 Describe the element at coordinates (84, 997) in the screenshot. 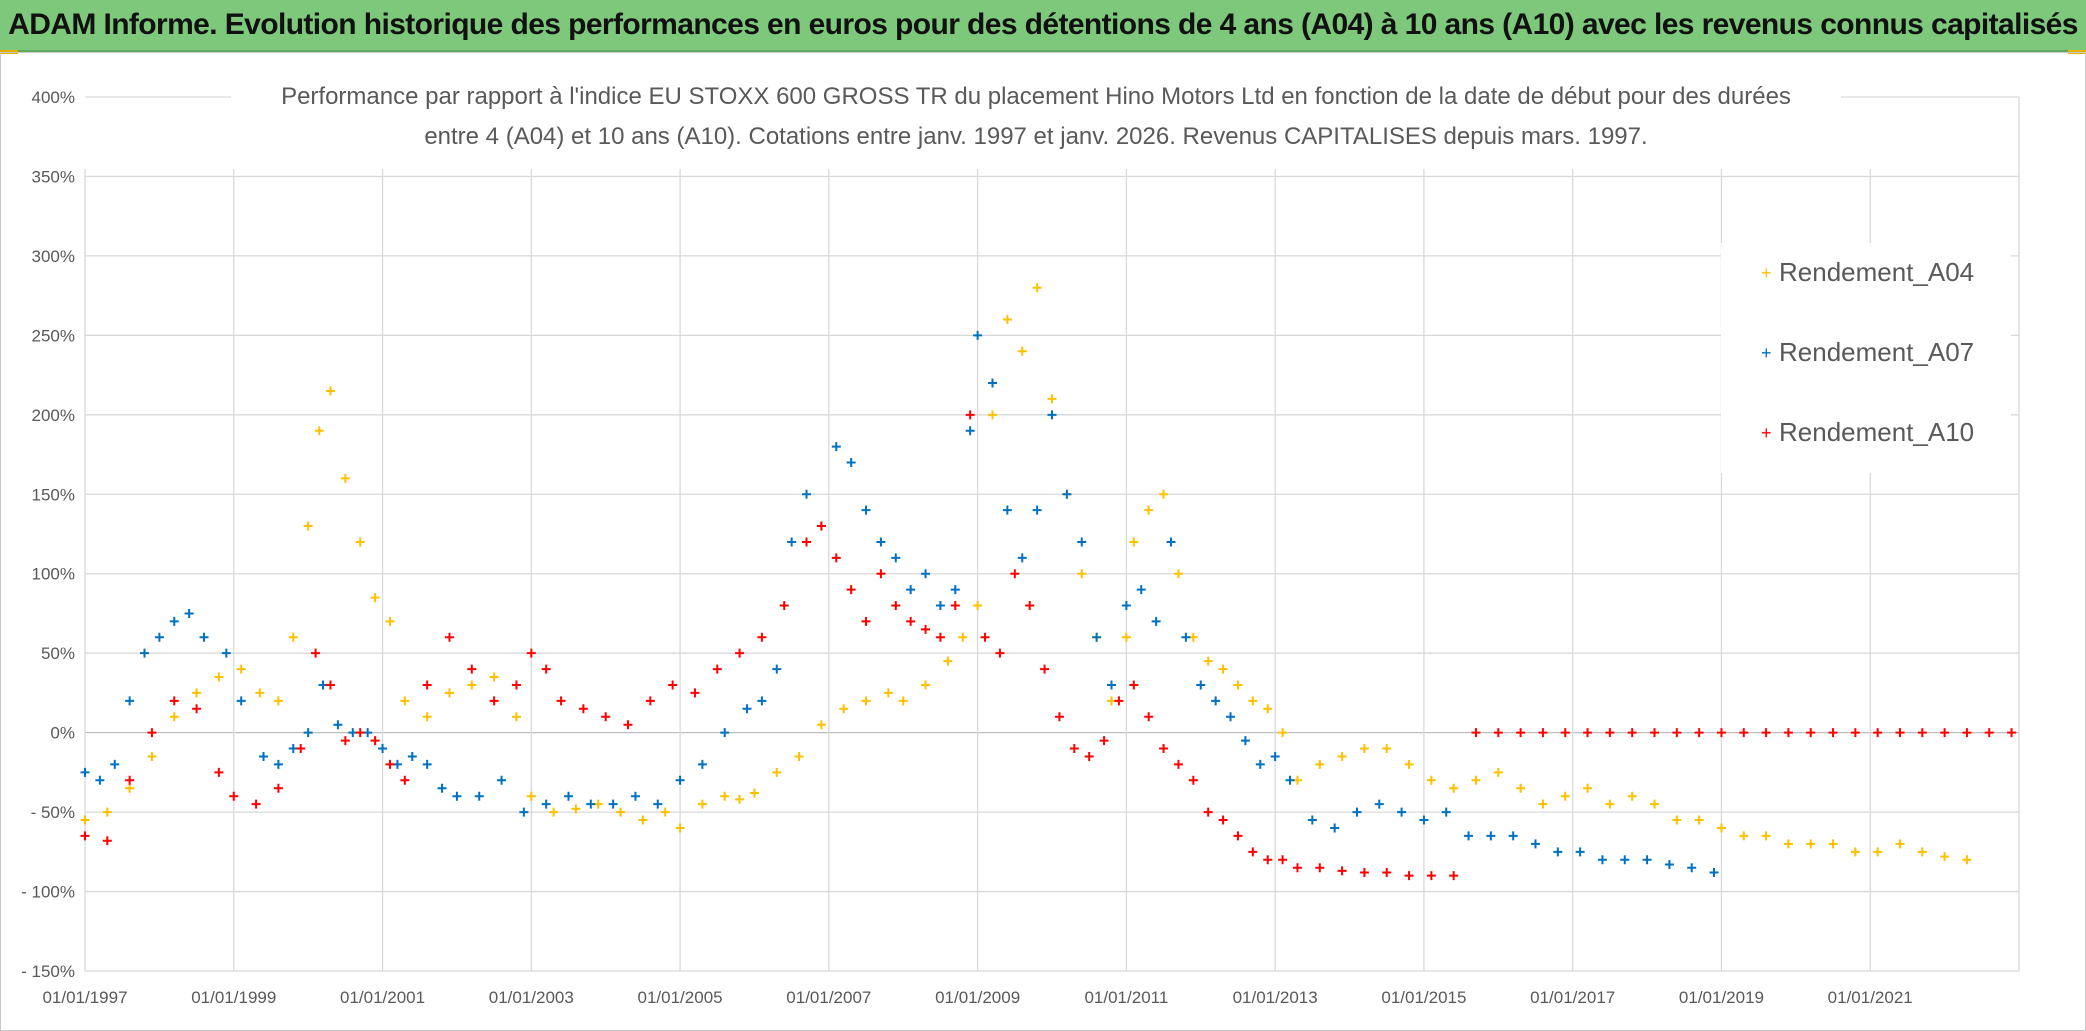

I see `x-tick-label: 01/01/1997` at that location.